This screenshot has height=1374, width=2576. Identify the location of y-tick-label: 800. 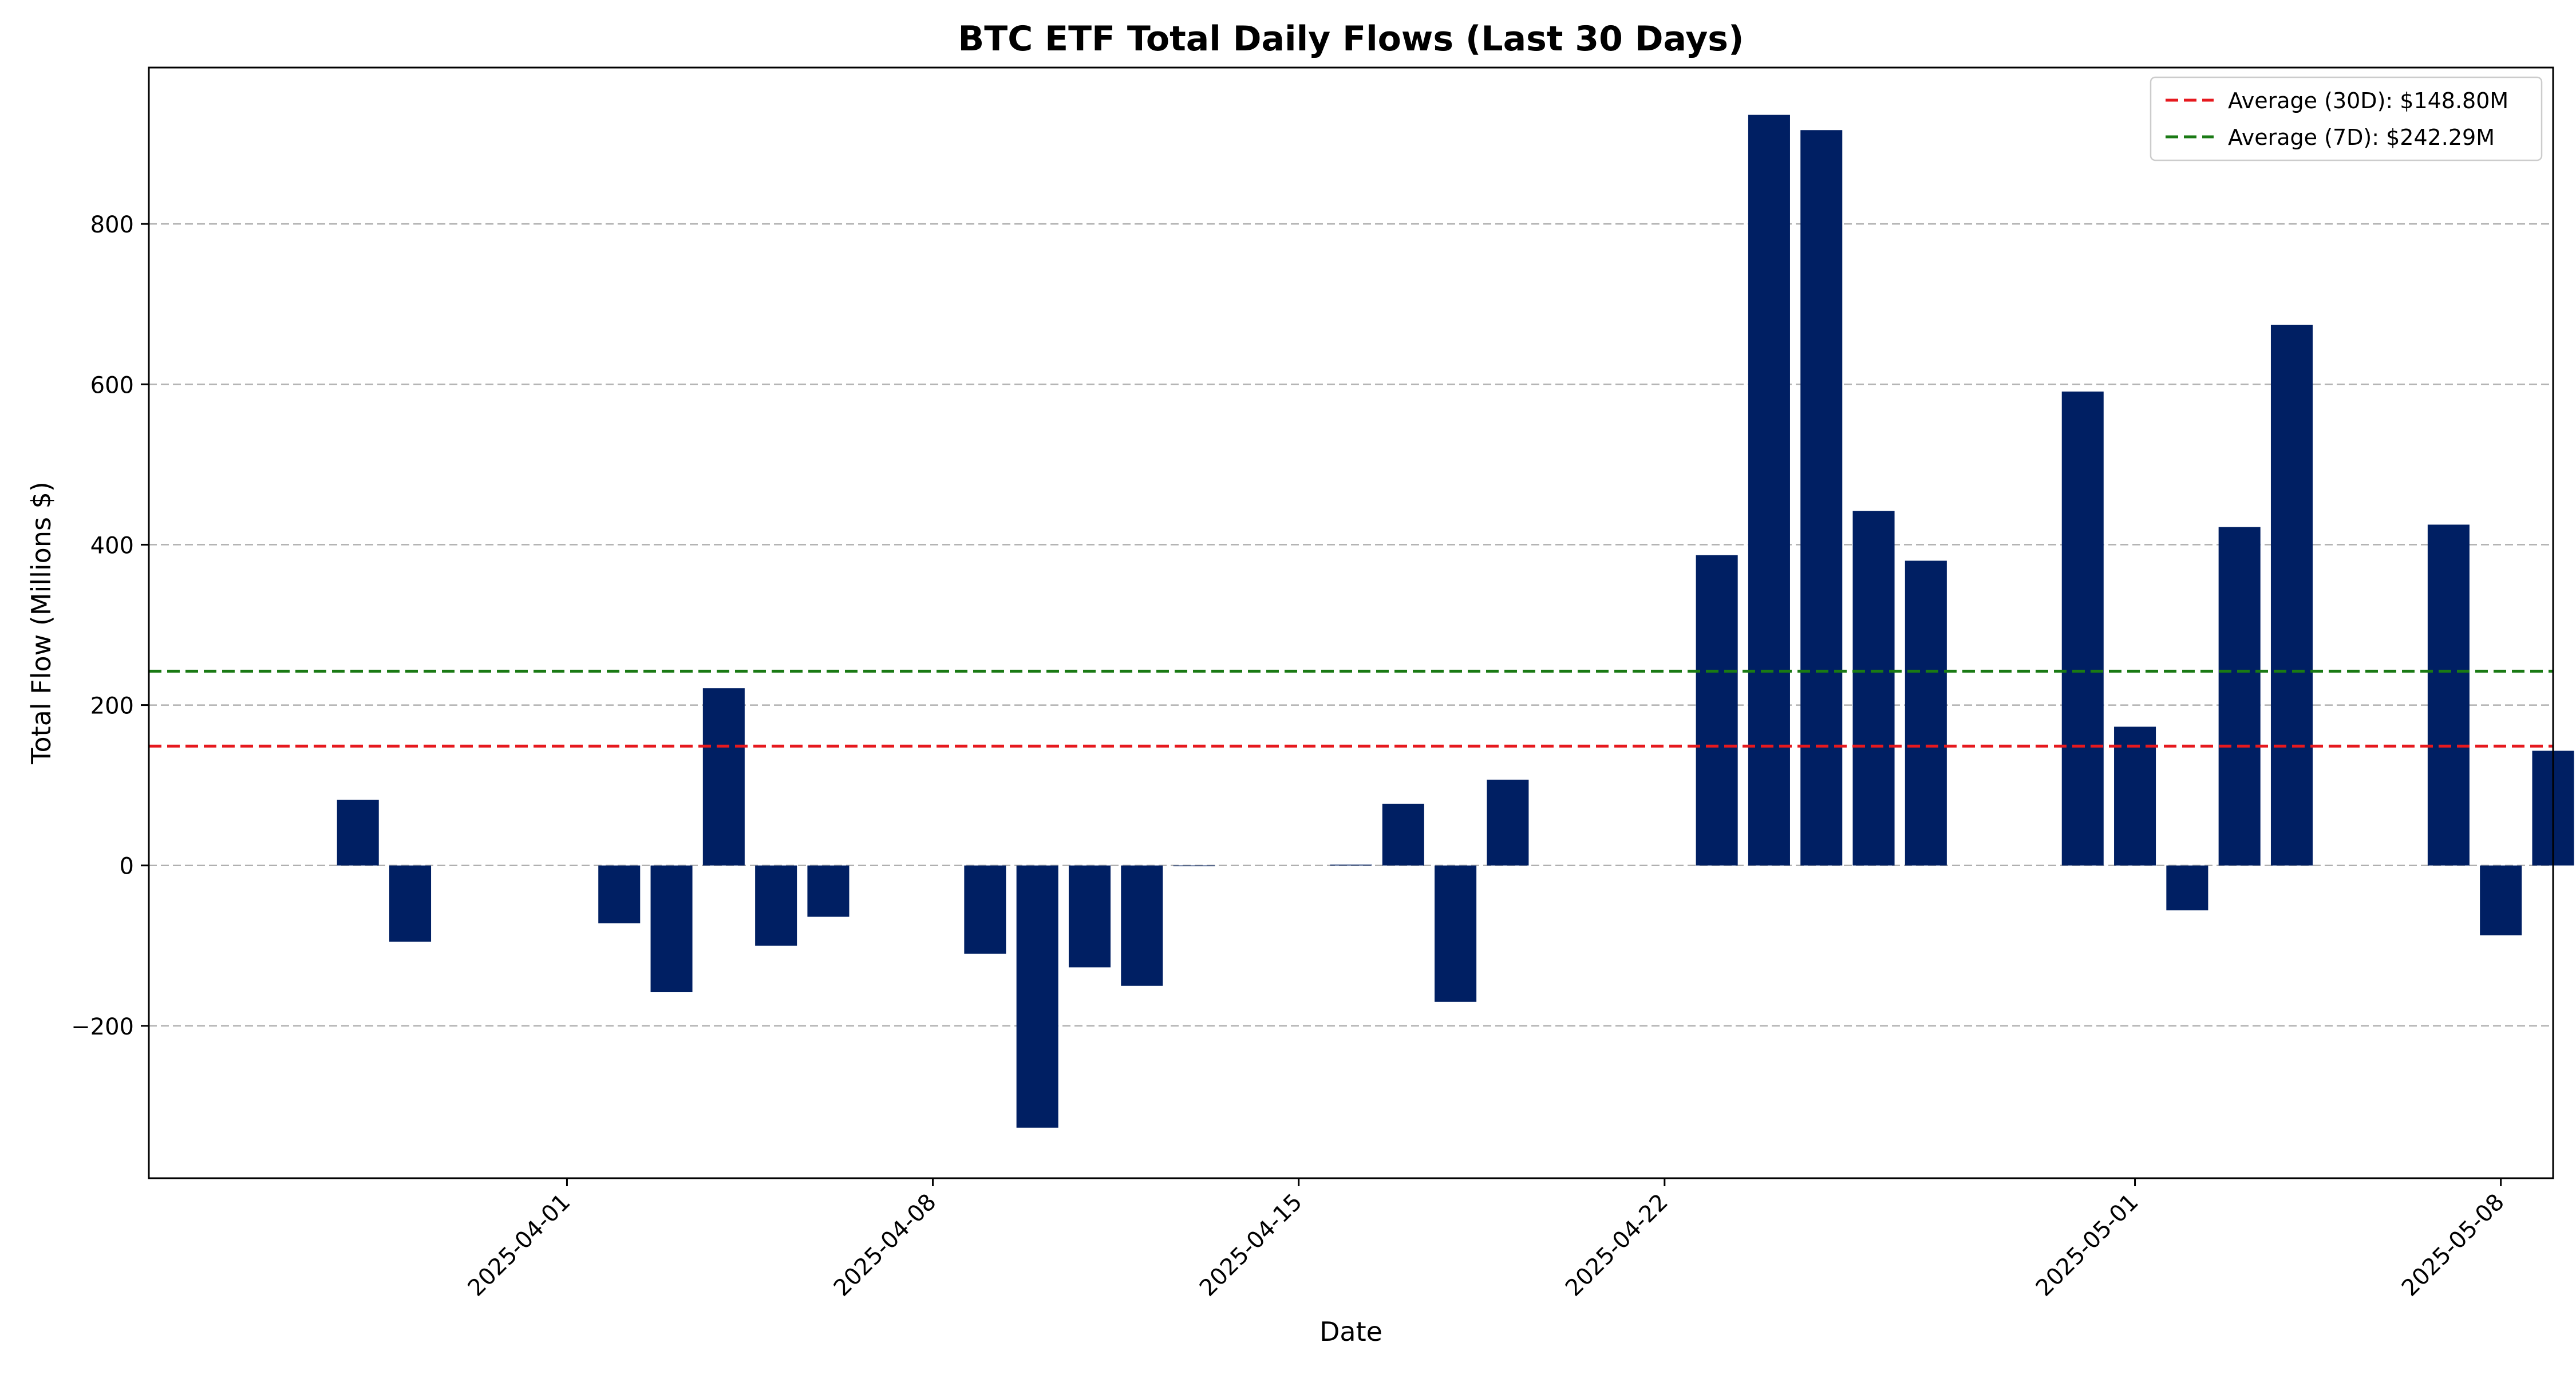
(112, 225).